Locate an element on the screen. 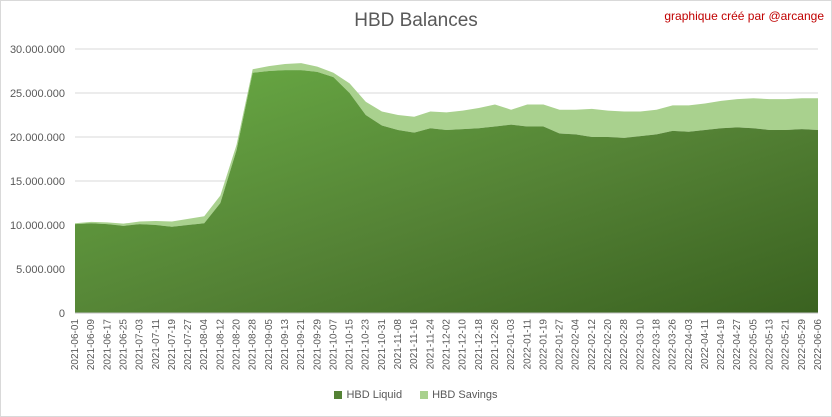 Image resolution: width=832 pixels, height=417 pixels. legend-label-savings: HBD Savings is located at coordinates (465, 395).